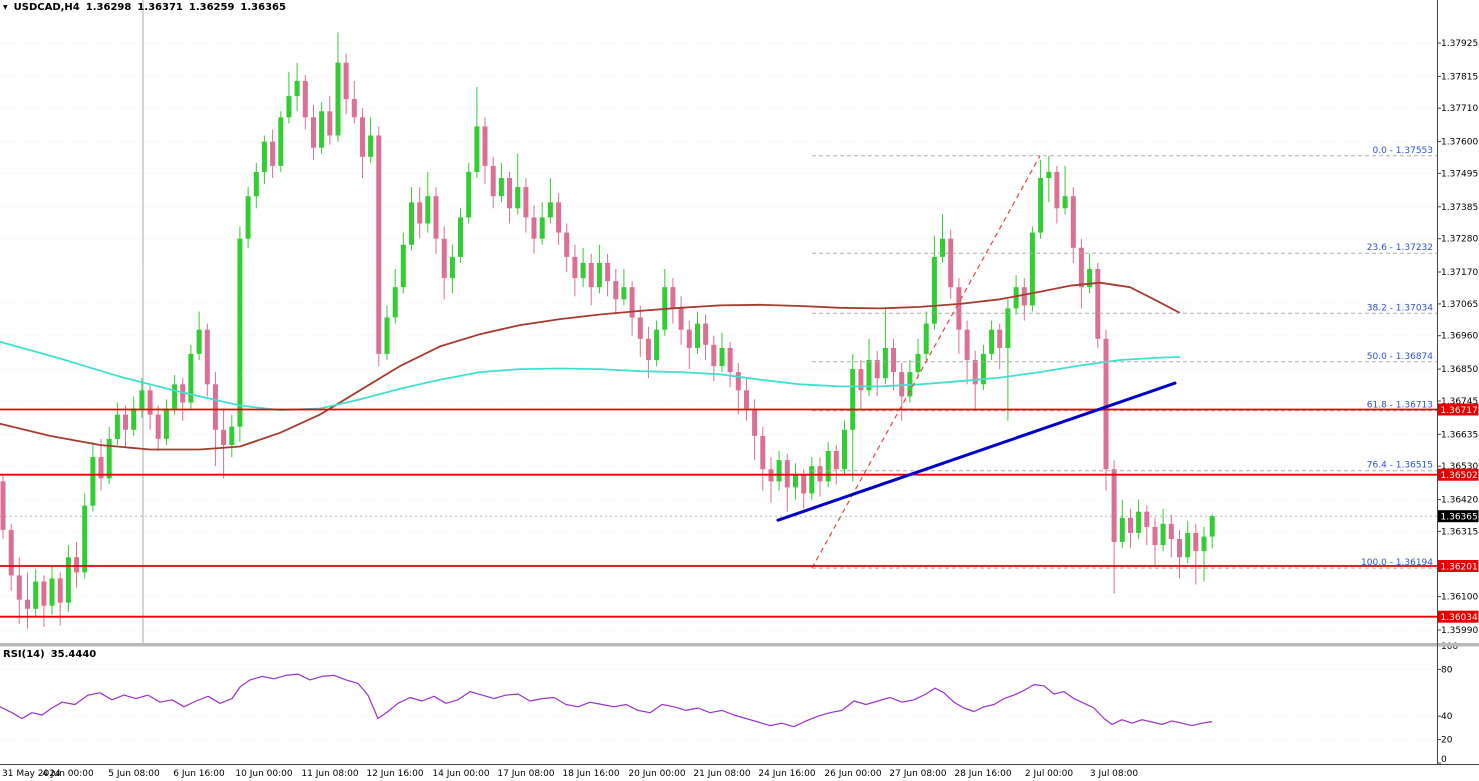 The width and height of the screenshot is (1479, 781). What do you see at coordinates (1459, 240) in the screenshot?
I see `price-axis-label: 1.37280` at bounding box center [1459, 240].